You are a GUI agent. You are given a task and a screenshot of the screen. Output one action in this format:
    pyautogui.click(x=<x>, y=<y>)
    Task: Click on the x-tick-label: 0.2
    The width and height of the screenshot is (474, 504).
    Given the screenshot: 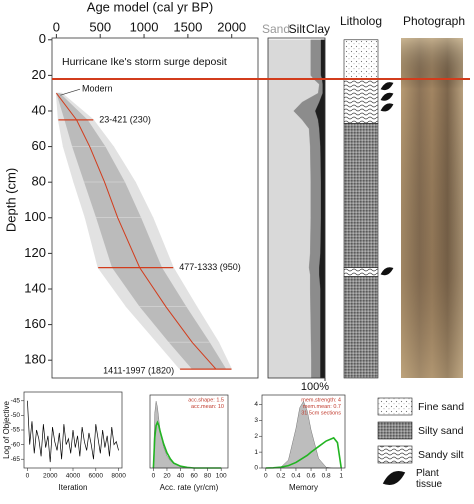 What is the action you would take?
    pyautogui.click(x=280, y=476)
    